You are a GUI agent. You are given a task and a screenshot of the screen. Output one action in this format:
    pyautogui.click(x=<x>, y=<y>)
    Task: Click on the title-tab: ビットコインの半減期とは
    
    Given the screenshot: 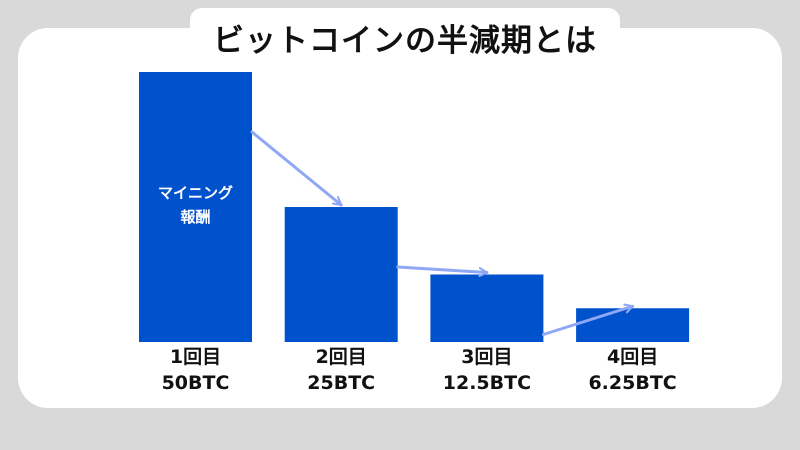 What is the action you would take?
    pyautogui.click(x=405, y=37)
    